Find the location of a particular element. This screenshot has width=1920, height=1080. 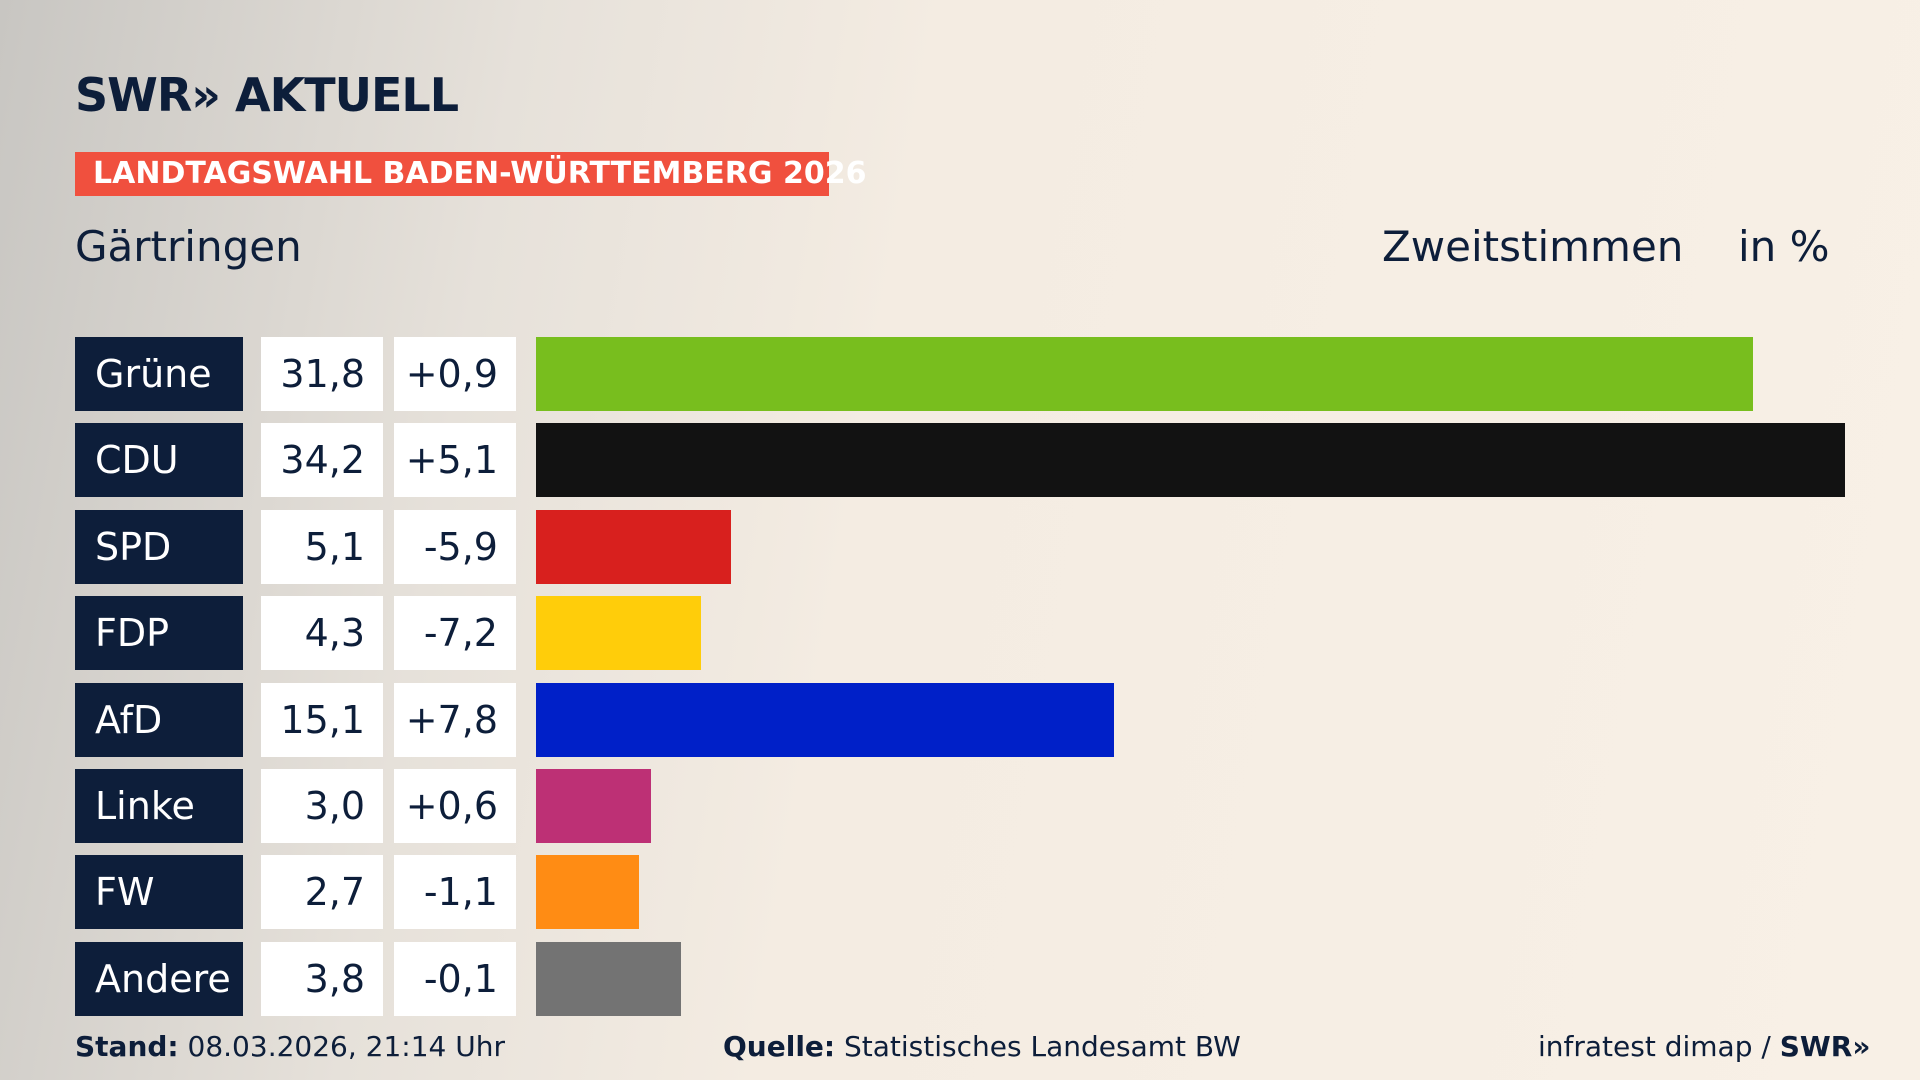

credit: infratest dimap / SWR» is located at coordinates (1704, 1046).